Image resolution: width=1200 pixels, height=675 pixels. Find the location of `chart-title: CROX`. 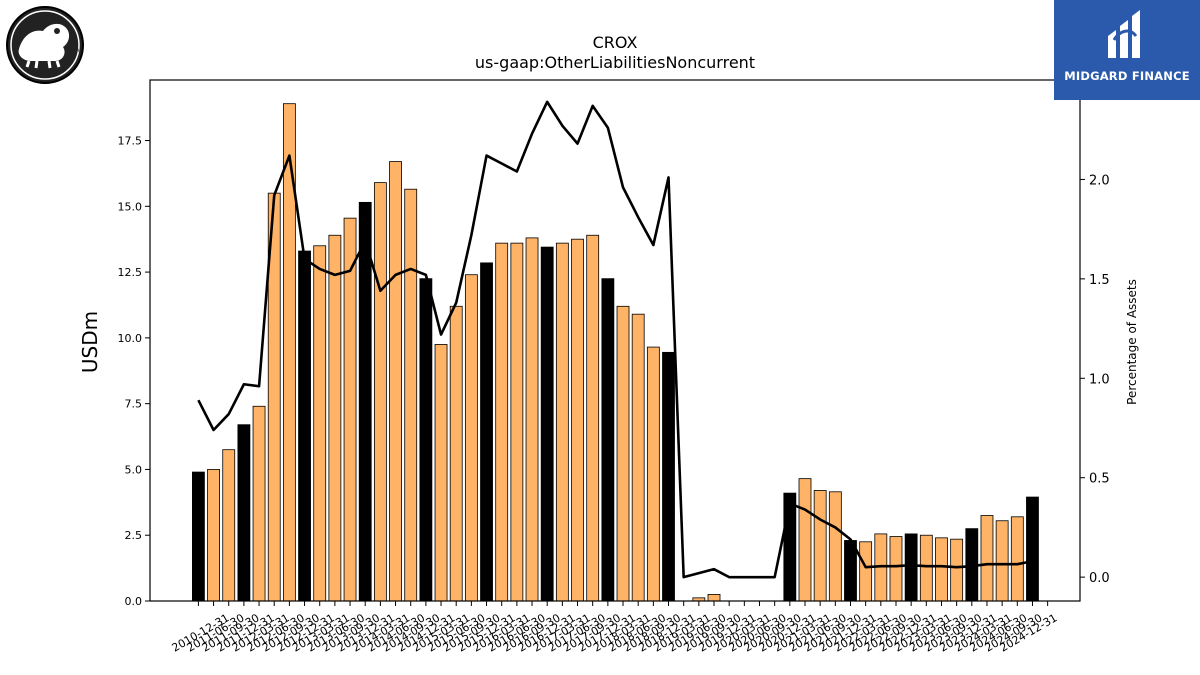

chart-title: CROX is located at coordinates (615, 42).